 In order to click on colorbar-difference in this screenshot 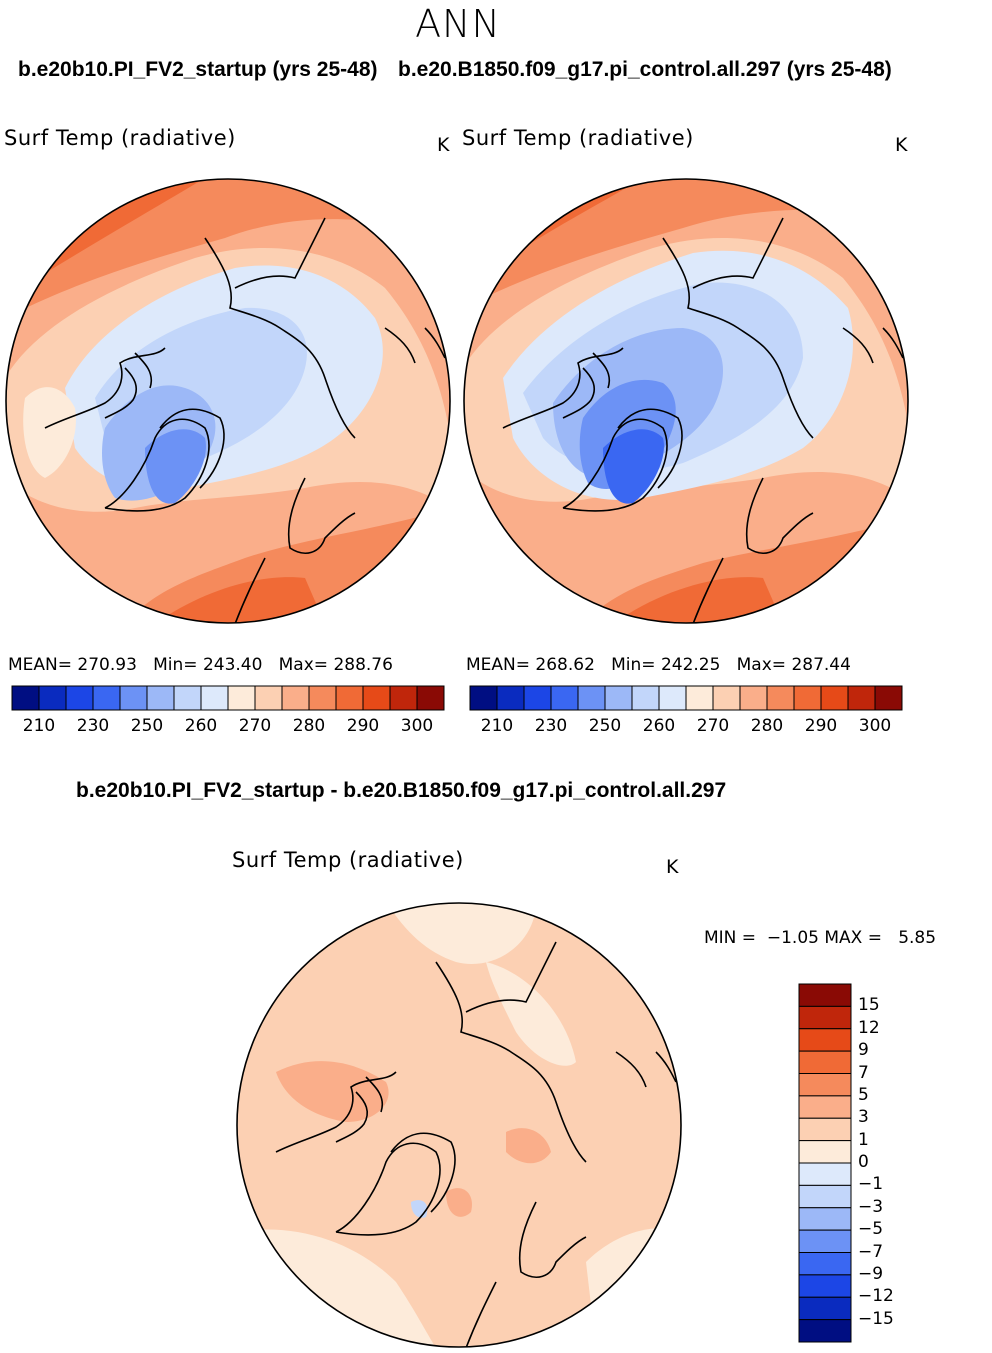, I will do `click(825, 1163)`.